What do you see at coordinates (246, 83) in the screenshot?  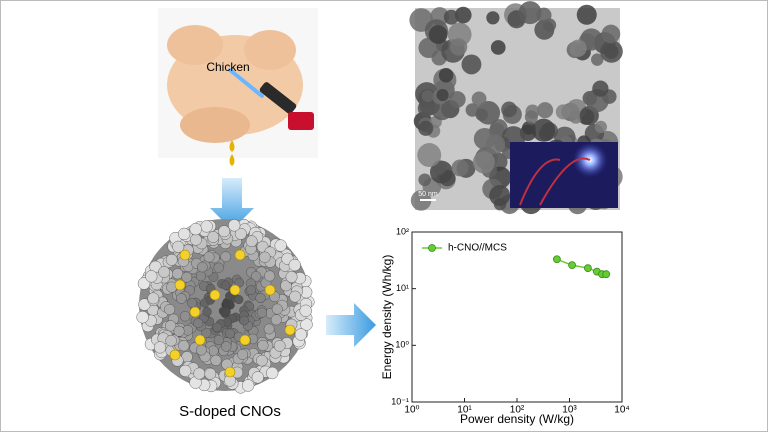 I see `flame` at bounding box center [246, 83].